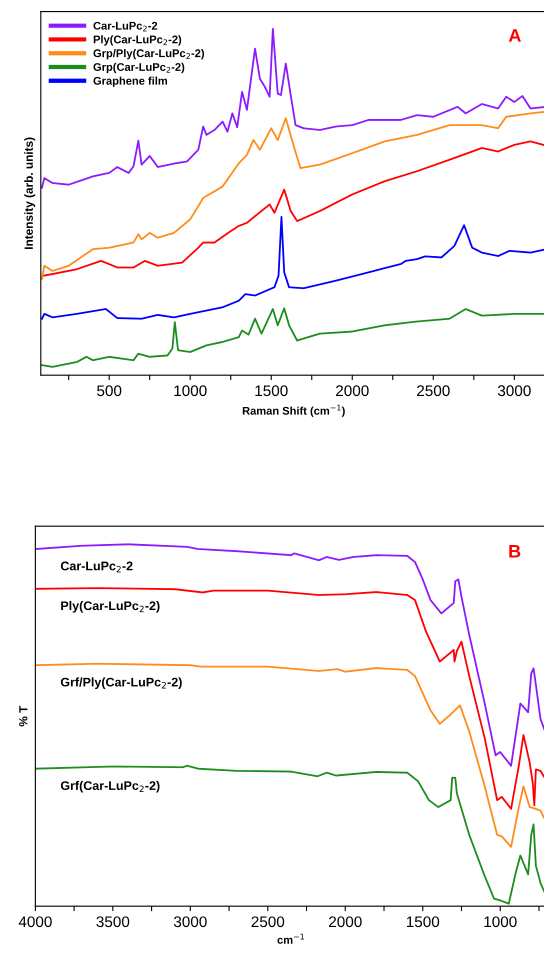  I want to click on series-label: Grf/Ply(Car-LuPc$_{2}$-2), so click(121, 683).